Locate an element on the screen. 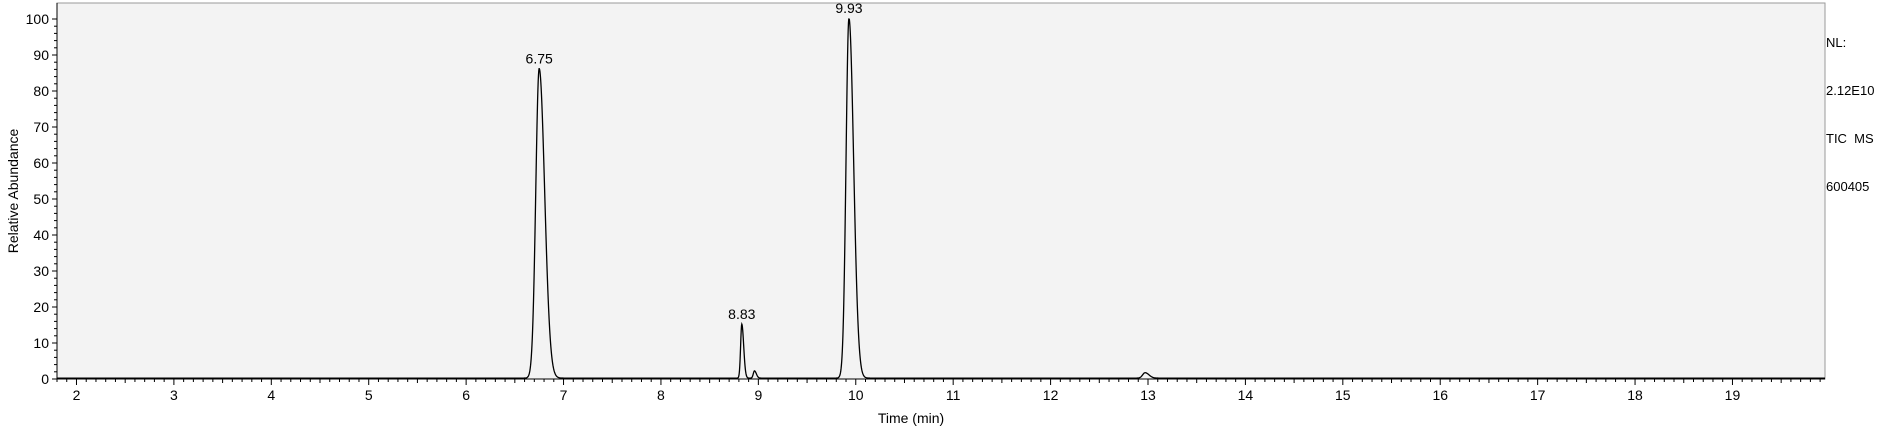 This screenshot has width=1882, height=430. y-tick-label: 20 is located at coordinates (41, 307).